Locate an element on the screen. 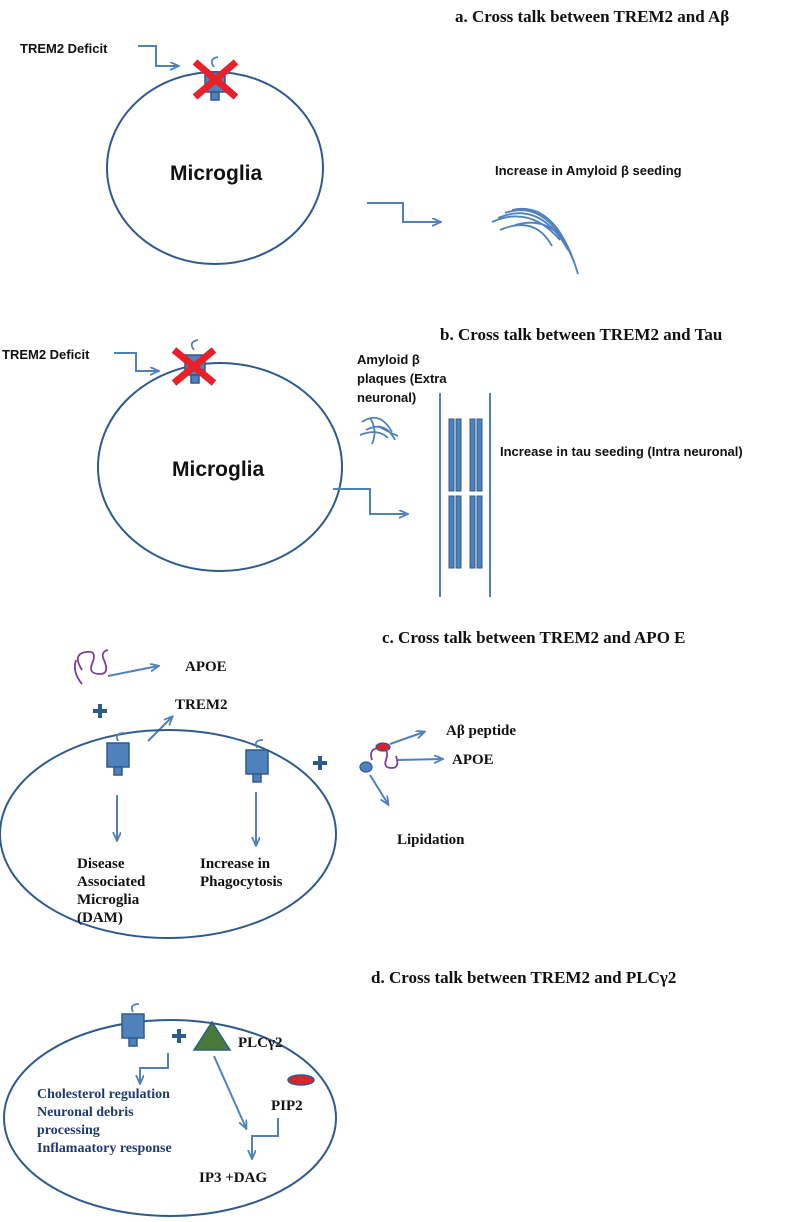  trem2-receptor-d is located at coordinates (133, 1025).